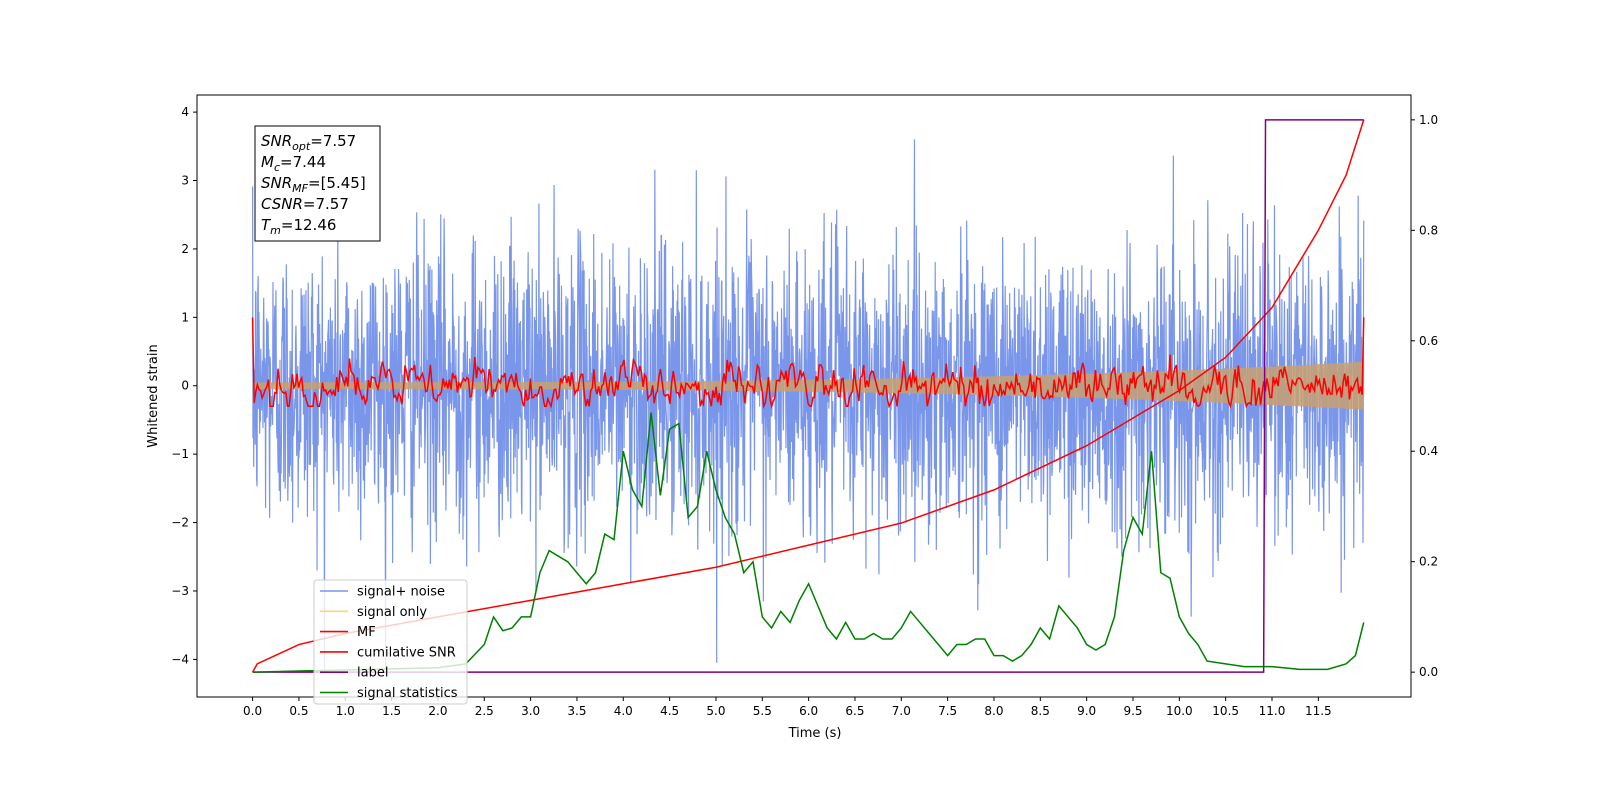  I want to click on x-tick-label: 3.5, so click(576, 711).